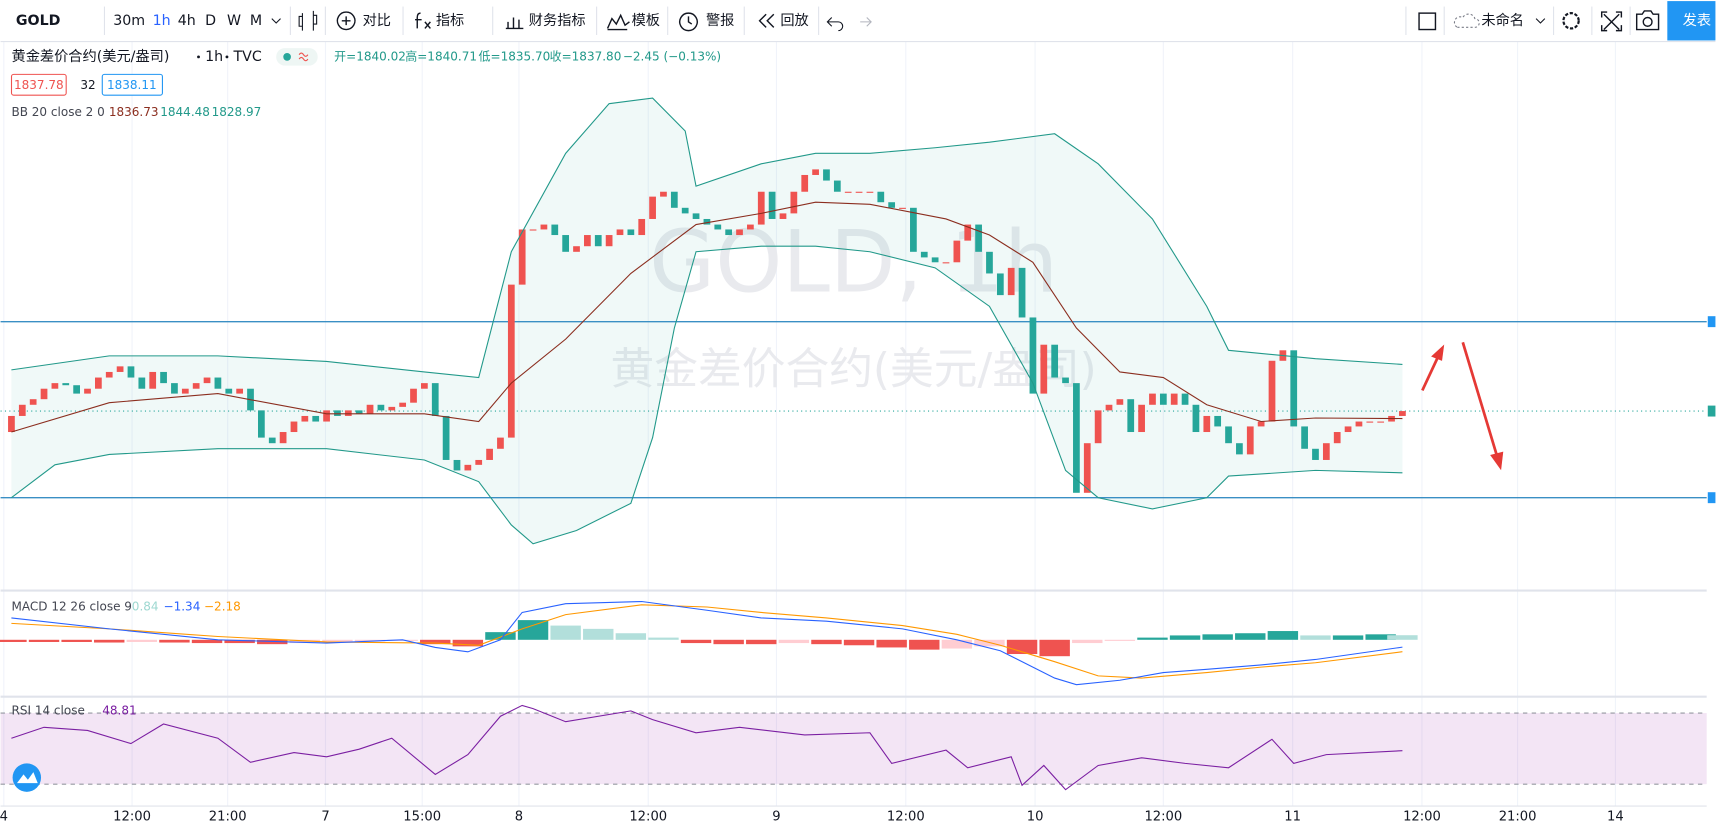  What do you see at coordinates (129, 21) in the screenshot?
I see `interval-button: 30m` at bounding box center [129, 21].